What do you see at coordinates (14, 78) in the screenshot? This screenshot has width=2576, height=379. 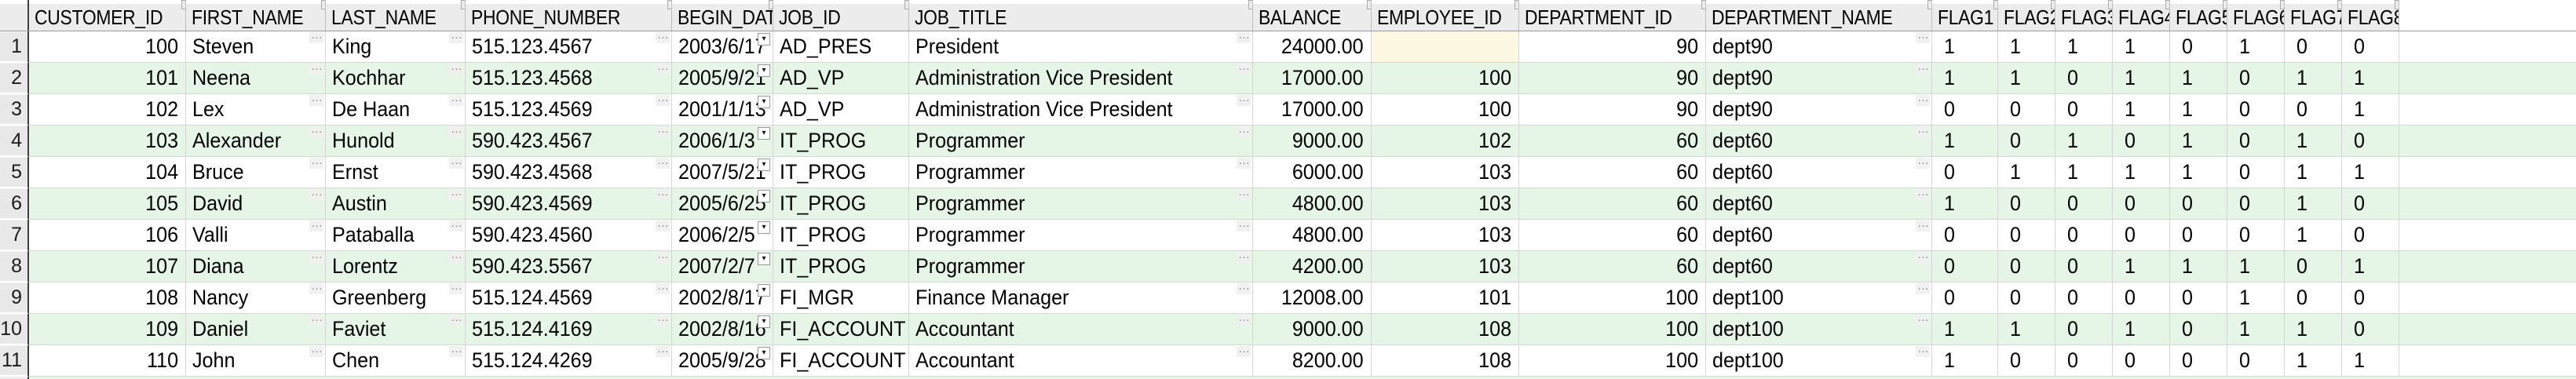 I see `row-number: 2` at bounding box center [14, 78].